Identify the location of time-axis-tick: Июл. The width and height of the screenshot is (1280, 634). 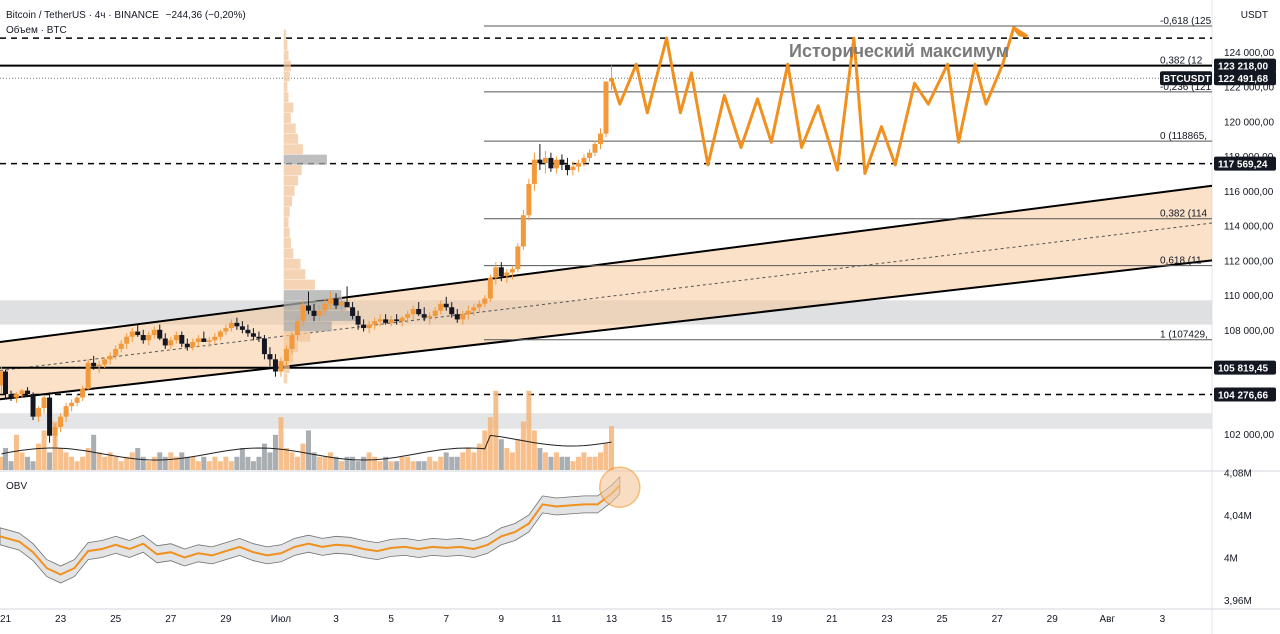
(281, 619).